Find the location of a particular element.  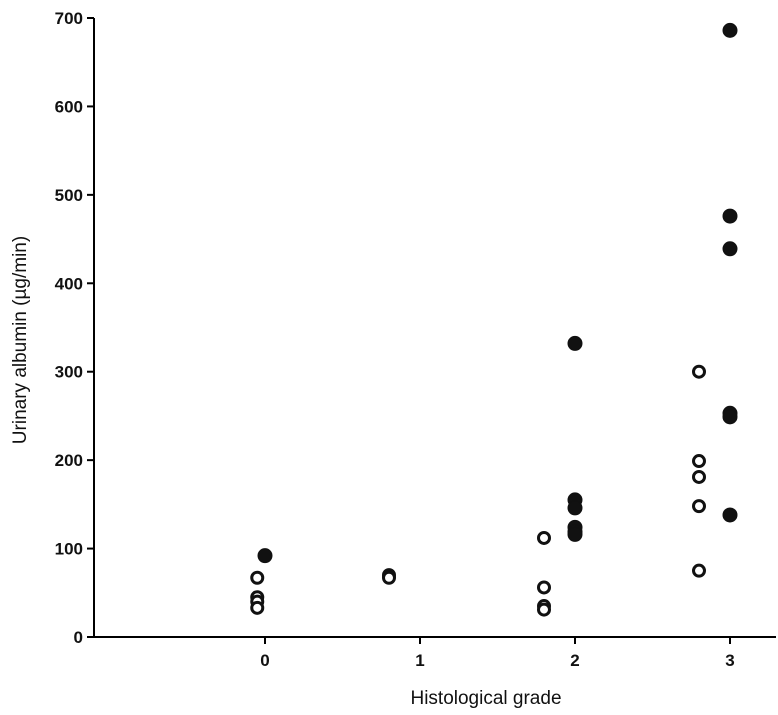

y-tick-label: 300 is located at coordinates (69, 372).